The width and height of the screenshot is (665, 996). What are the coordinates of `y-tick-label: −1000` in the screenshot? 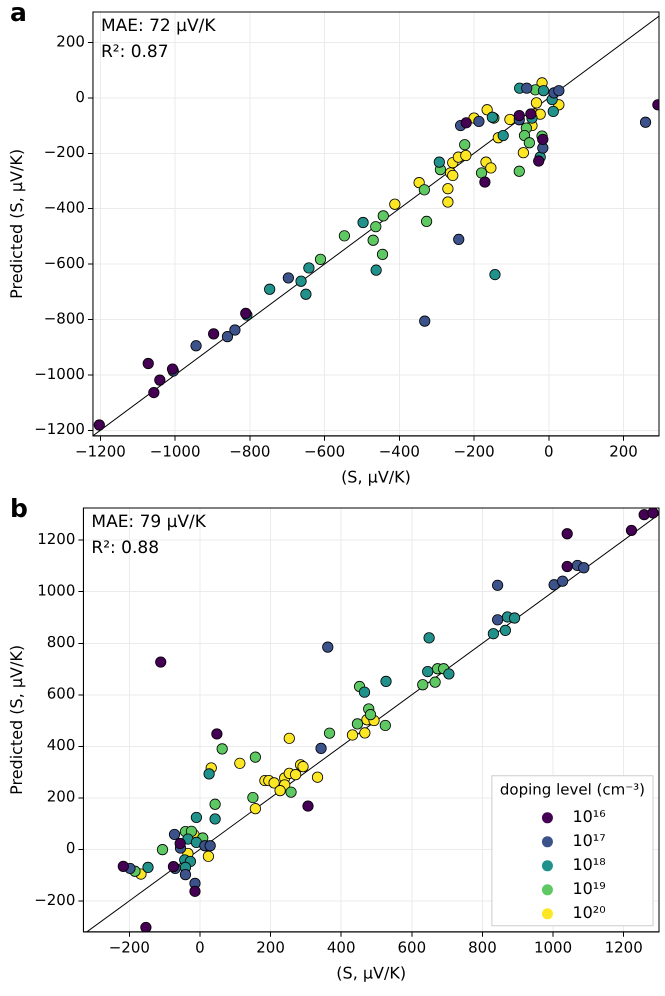 It's located at (59, 373).